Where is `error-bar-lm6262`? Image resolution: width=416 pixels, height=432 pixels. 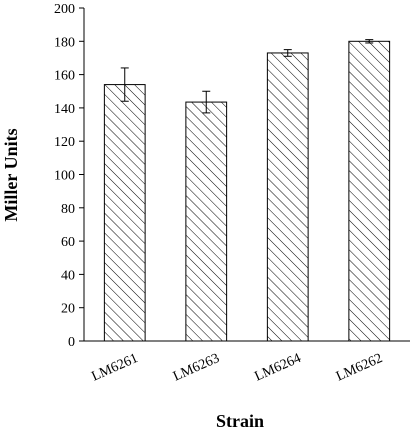
error-bar-lm6262 is located at coordinates (369, 41).